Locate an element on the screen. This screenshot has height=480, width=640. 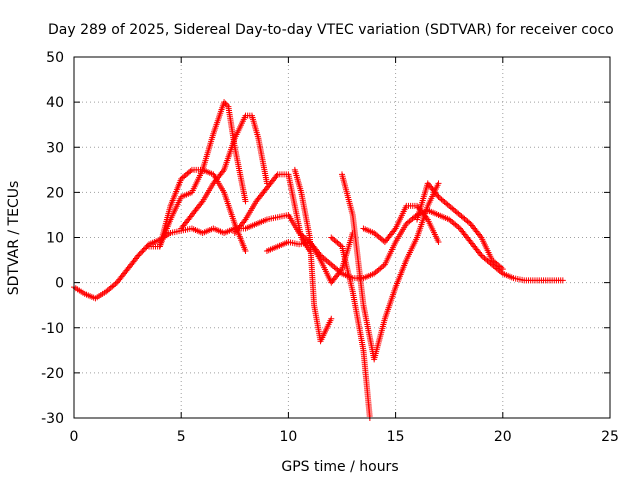
x-tick-label: 10 is located at coordinates (288, 437).